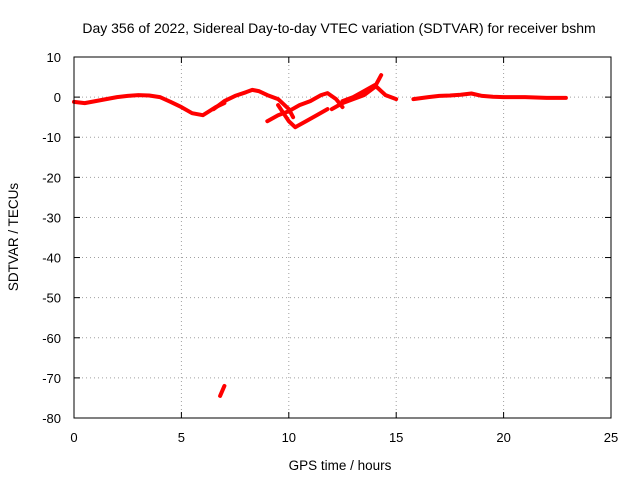  I want to click on x-tick-label: 20, so click(503, 437).